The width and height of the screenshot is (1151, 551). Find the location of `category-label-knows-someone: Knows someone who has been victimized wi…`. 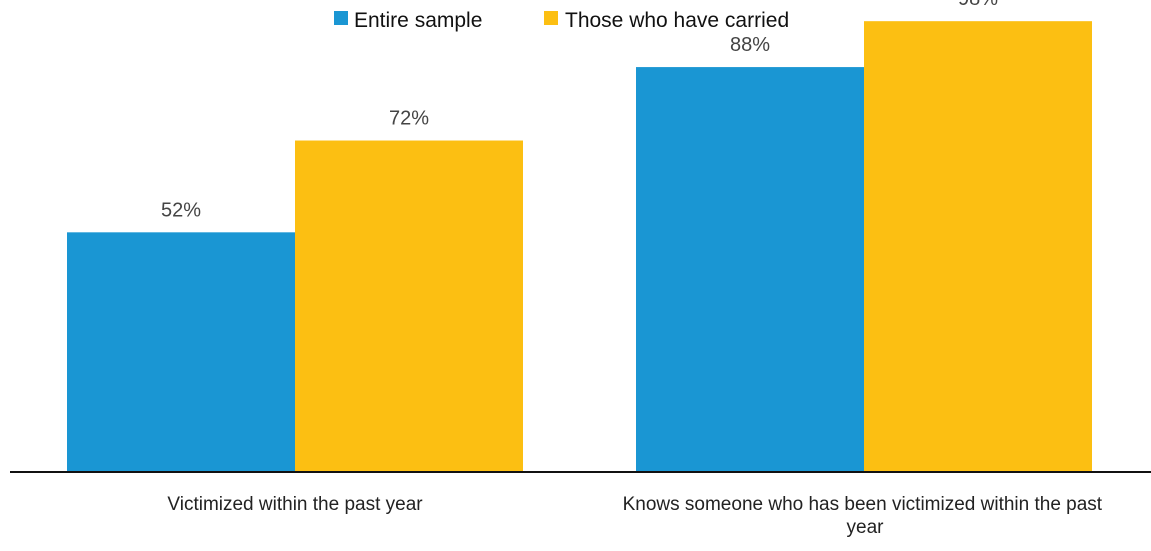

category-label-knows-someone: Knows someone who has been victimized wi… is located at coordinates (865, 516).